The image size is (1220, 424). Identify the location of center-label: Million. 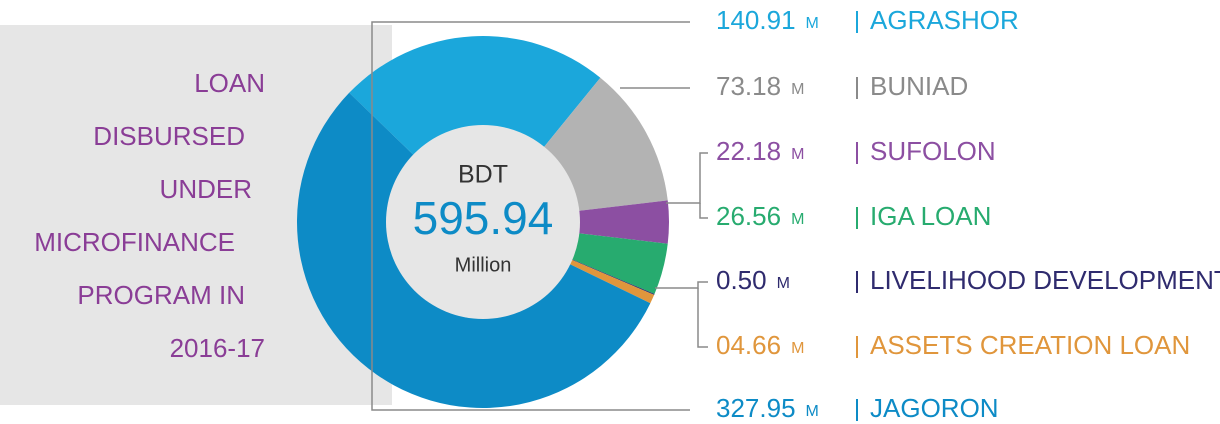
(483, 265).